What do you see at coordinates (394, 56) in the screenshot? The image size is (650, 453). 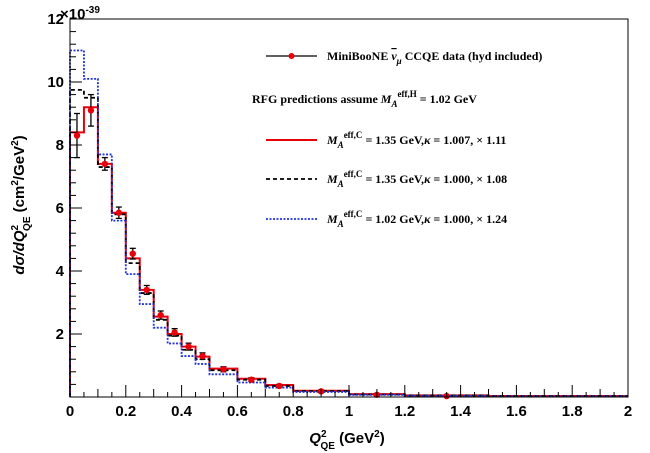 I see `legend-text-part: ν` at bounding box center [394, 56].